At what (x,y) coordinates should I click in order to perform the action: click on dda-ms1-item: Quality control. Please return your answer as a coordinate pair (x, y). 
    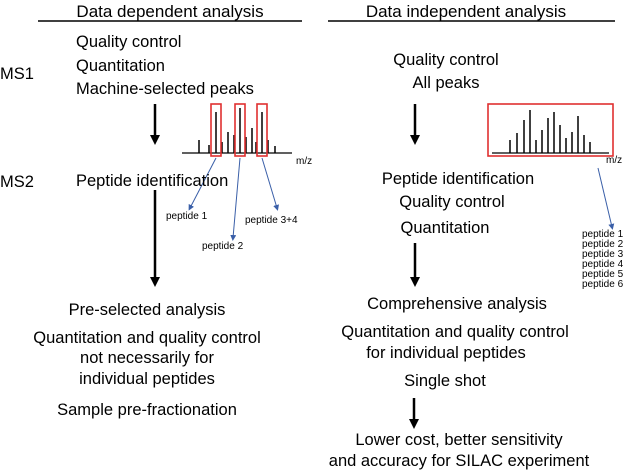
    Looking at the image, I should click on (129, 42).